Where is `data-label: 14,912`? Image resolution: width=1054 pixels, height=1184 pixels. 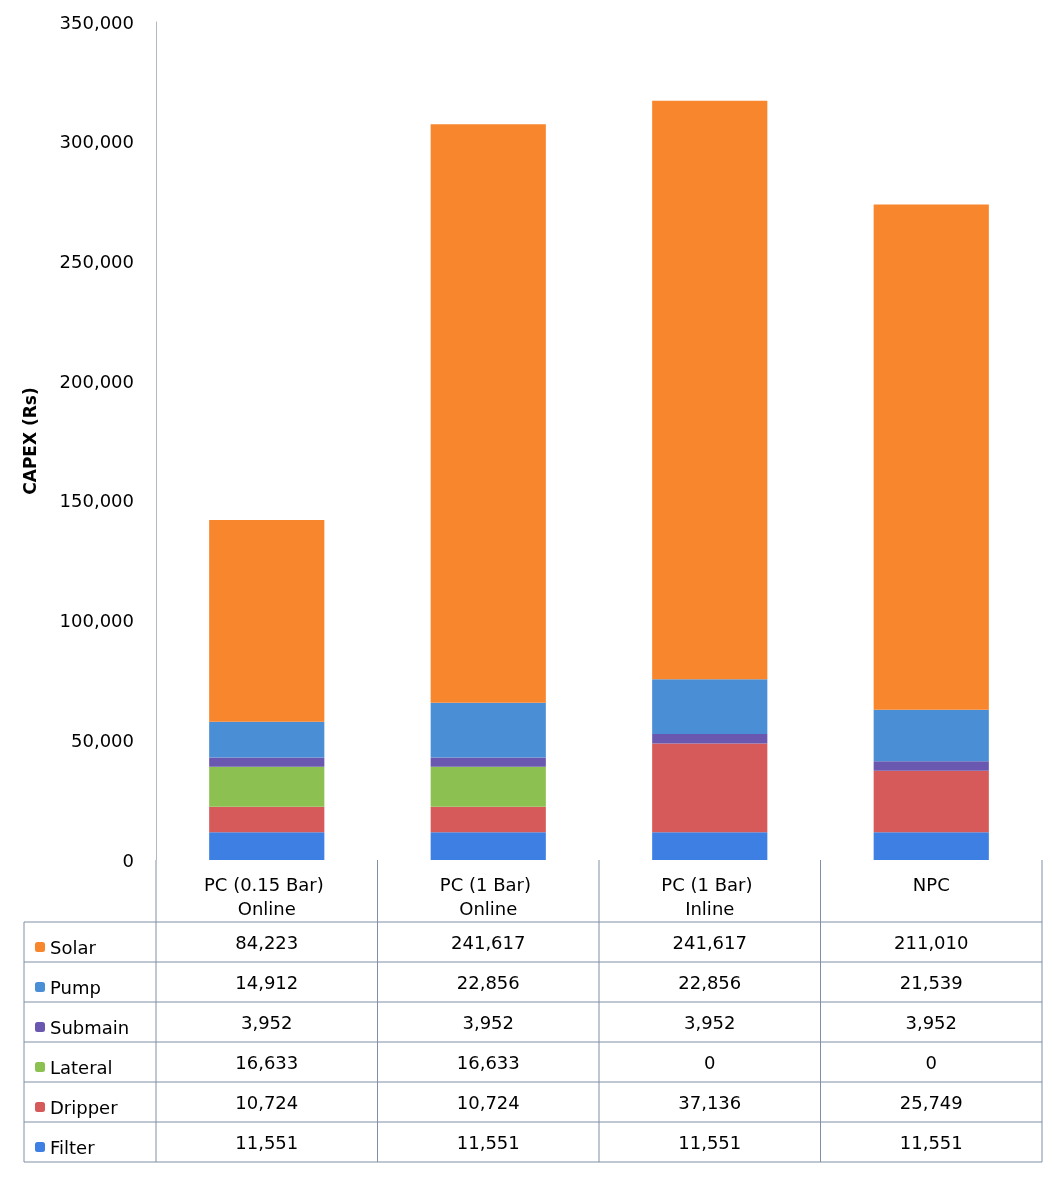 data-label: 14,912 is located at coordinates (267, 982).